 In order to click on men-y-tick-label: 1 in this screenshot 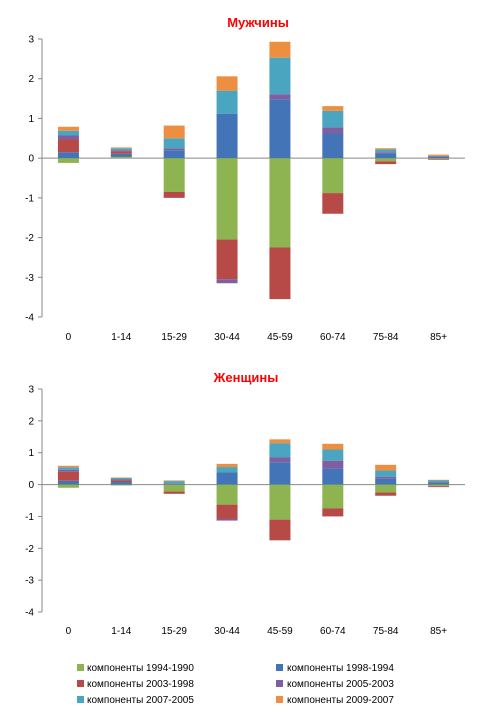, I will do `click(31, 119)`.